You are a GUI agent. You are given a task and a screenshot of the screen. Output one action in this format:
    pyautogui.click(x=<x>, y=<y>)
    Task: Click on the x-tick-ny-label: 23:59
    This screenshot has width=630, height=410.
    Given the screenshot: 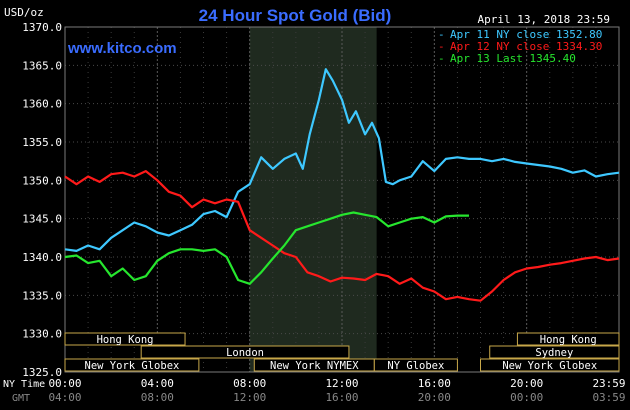 What is the action you would take?
    pyautogui.click(x=608, y=383)
    